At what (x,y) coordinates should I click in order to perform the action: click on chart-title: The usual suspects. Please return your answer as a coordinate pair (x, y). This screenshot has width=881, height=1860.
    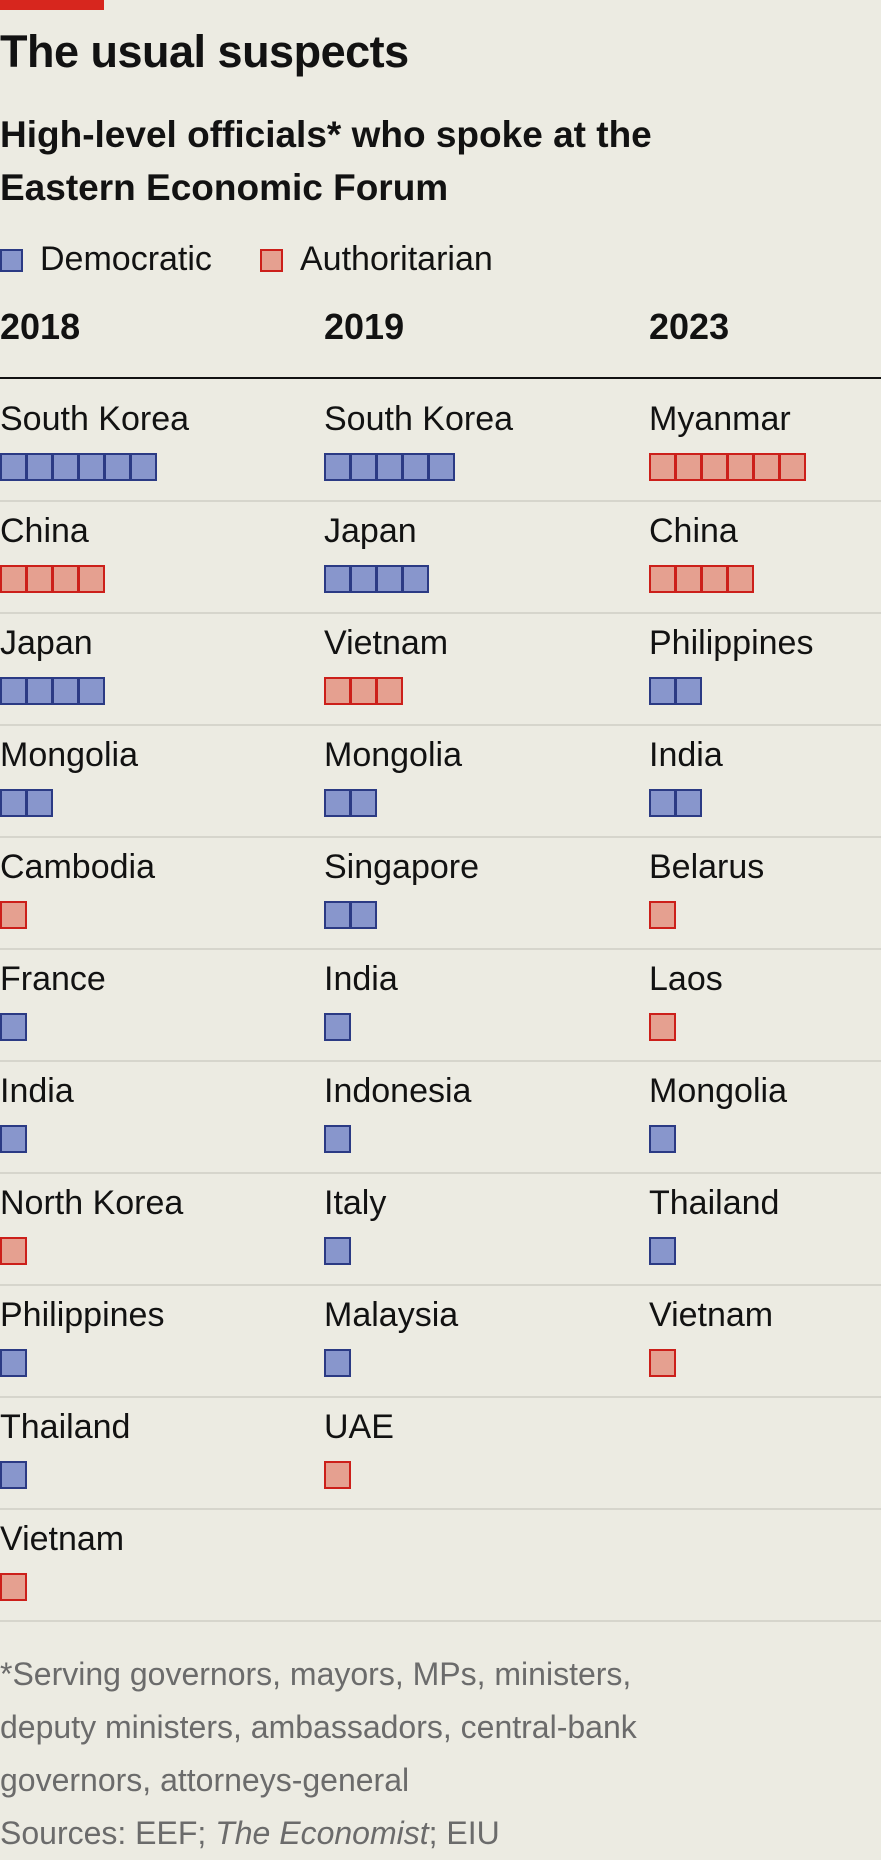
    Looking at the image, I should click on (204, 51).